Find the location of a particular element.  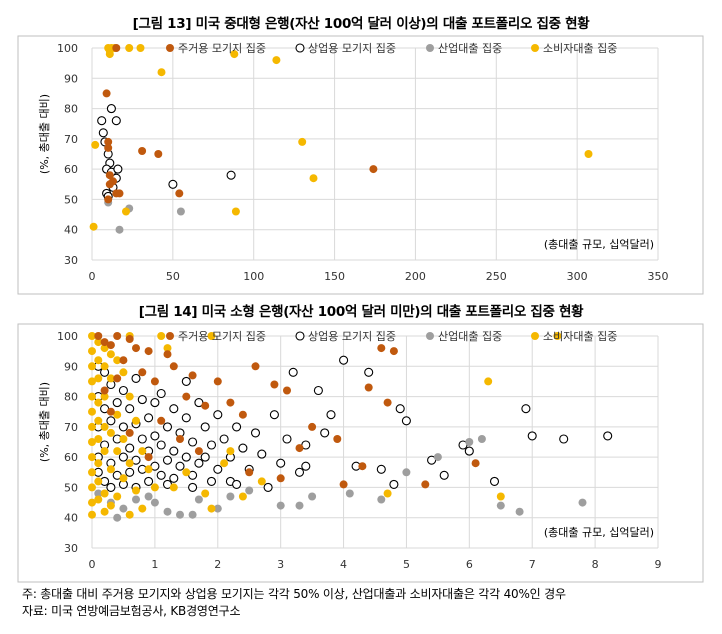

legend-label-commercial: 상업용 모기지 집중 is located at coordinates (352, 336).